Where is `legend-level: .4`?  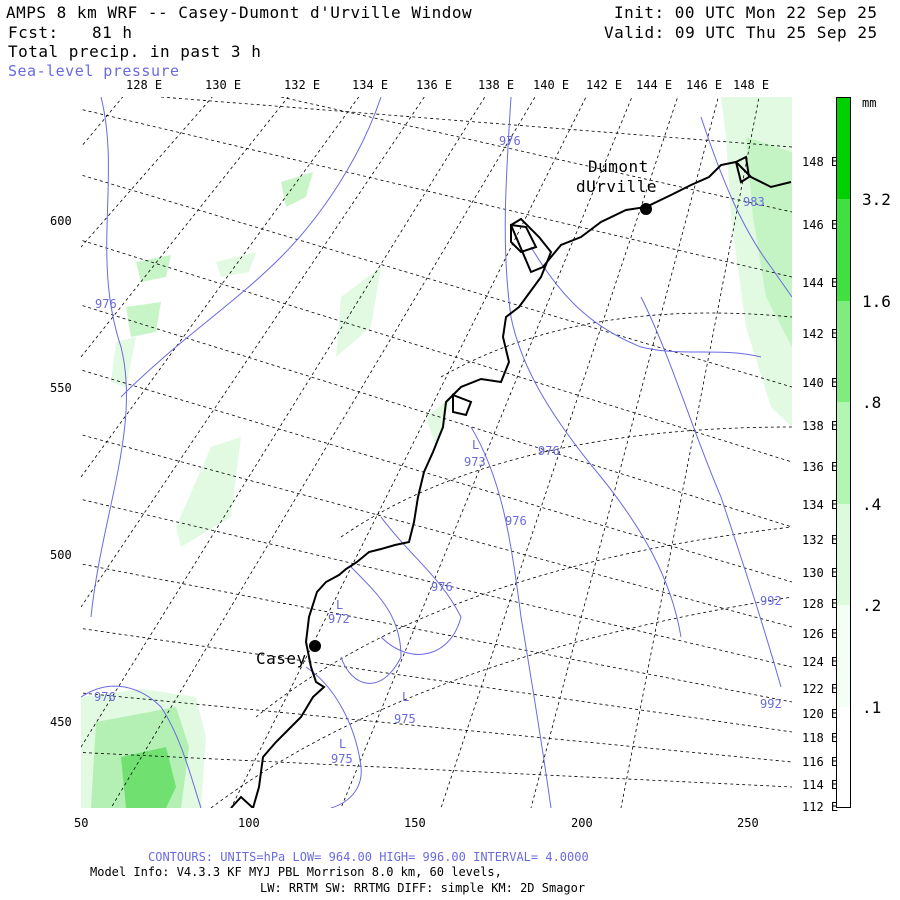 legend-level: .4 is located at coordinates (872, 504).